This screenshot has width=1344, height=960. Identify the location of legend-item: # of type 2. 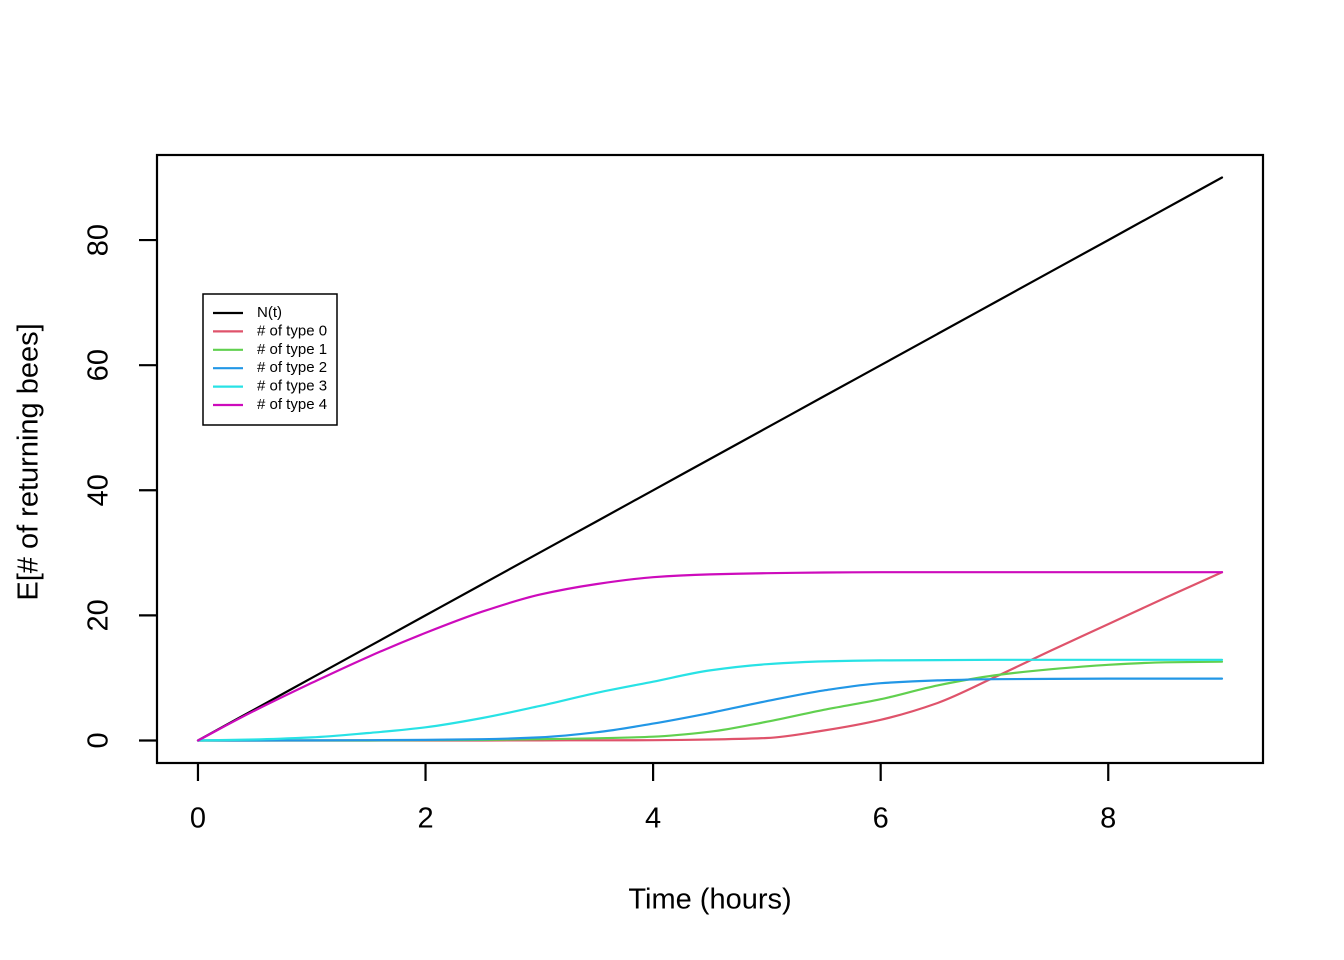
(270, 367).